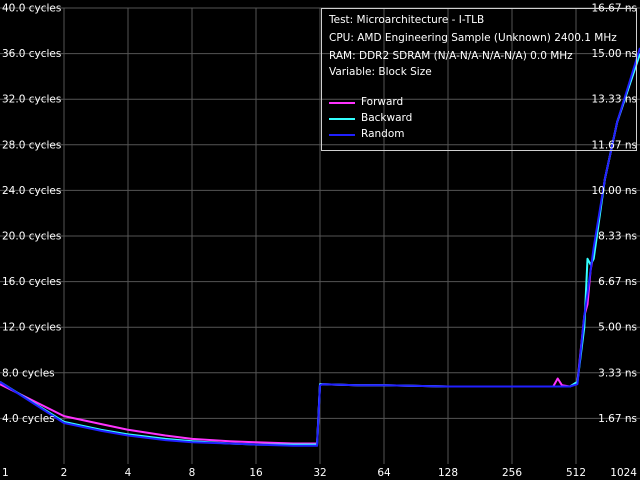  What do you see at coordinates (31, 191) in the screenshot?
I see `y-tick-label-left: 24.0 cycles` at bounding box center [31, 191].